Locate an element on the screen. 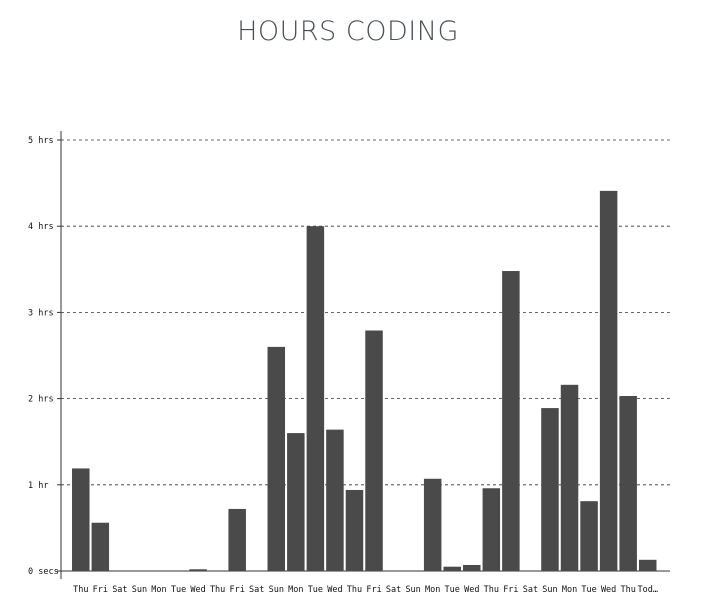 The width and height of the screenshot is (705, 610). chart-title: HOURS CODING is located at coordinates (348, 31).